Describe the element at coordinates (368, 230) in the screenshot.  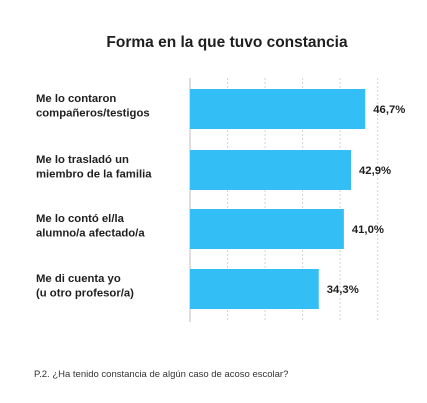
I see `data-label: 41,0%` at that location.